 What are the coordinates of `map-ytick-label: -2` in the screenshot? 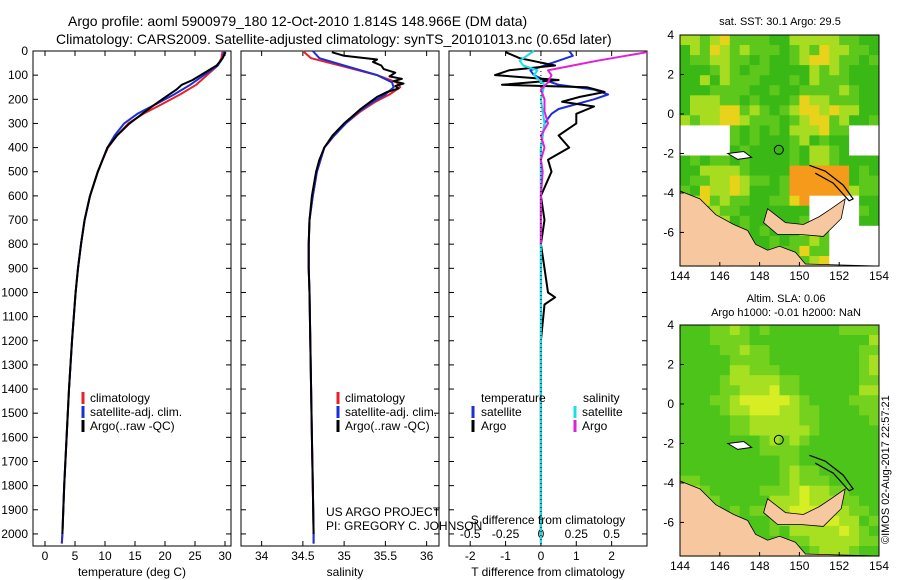 It's located at (668, 153).